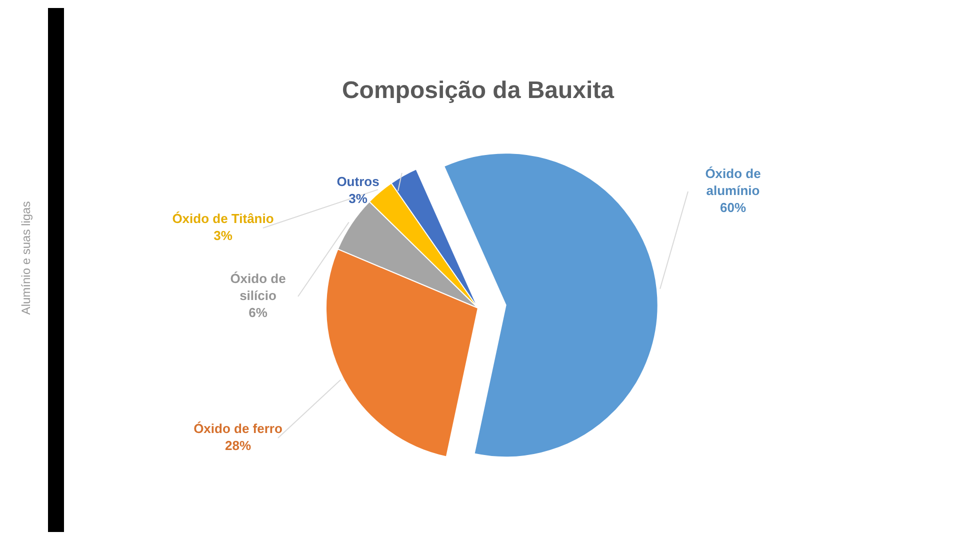 The image size is (960, 540). I want to click on data-label: 60%, so click(733, 207).